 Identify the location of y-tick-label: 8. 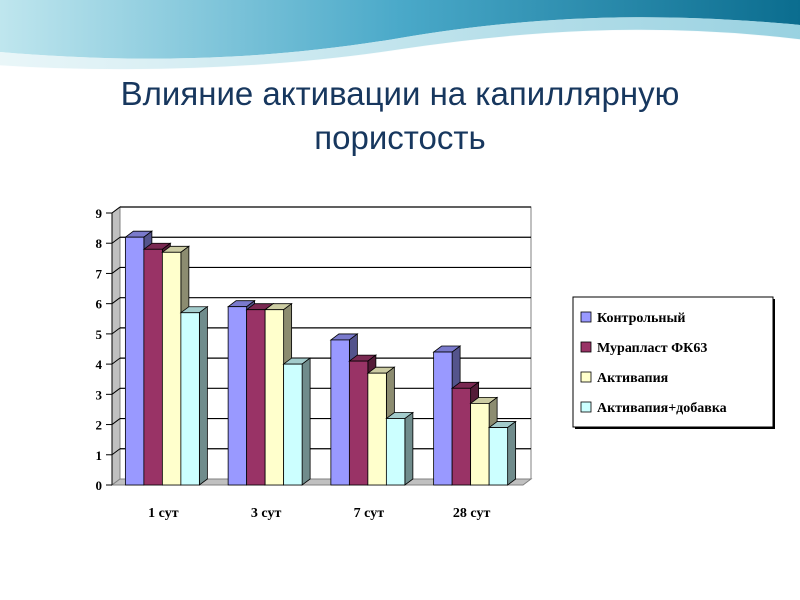
(99, 243).